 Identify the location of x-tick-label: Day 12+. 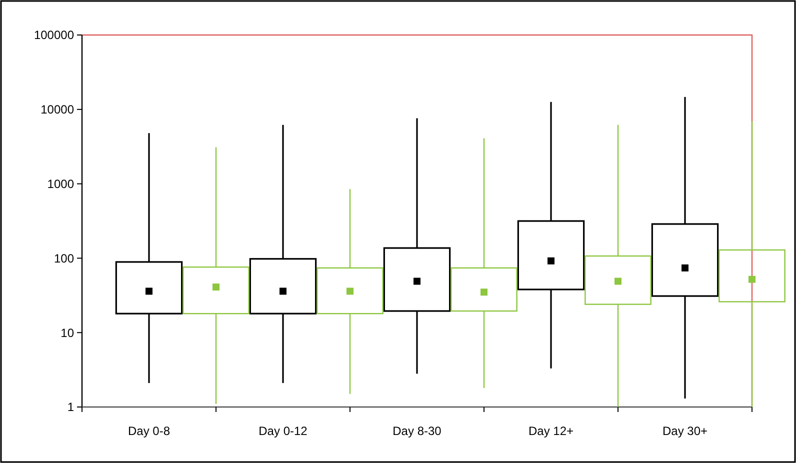
(551, 431).